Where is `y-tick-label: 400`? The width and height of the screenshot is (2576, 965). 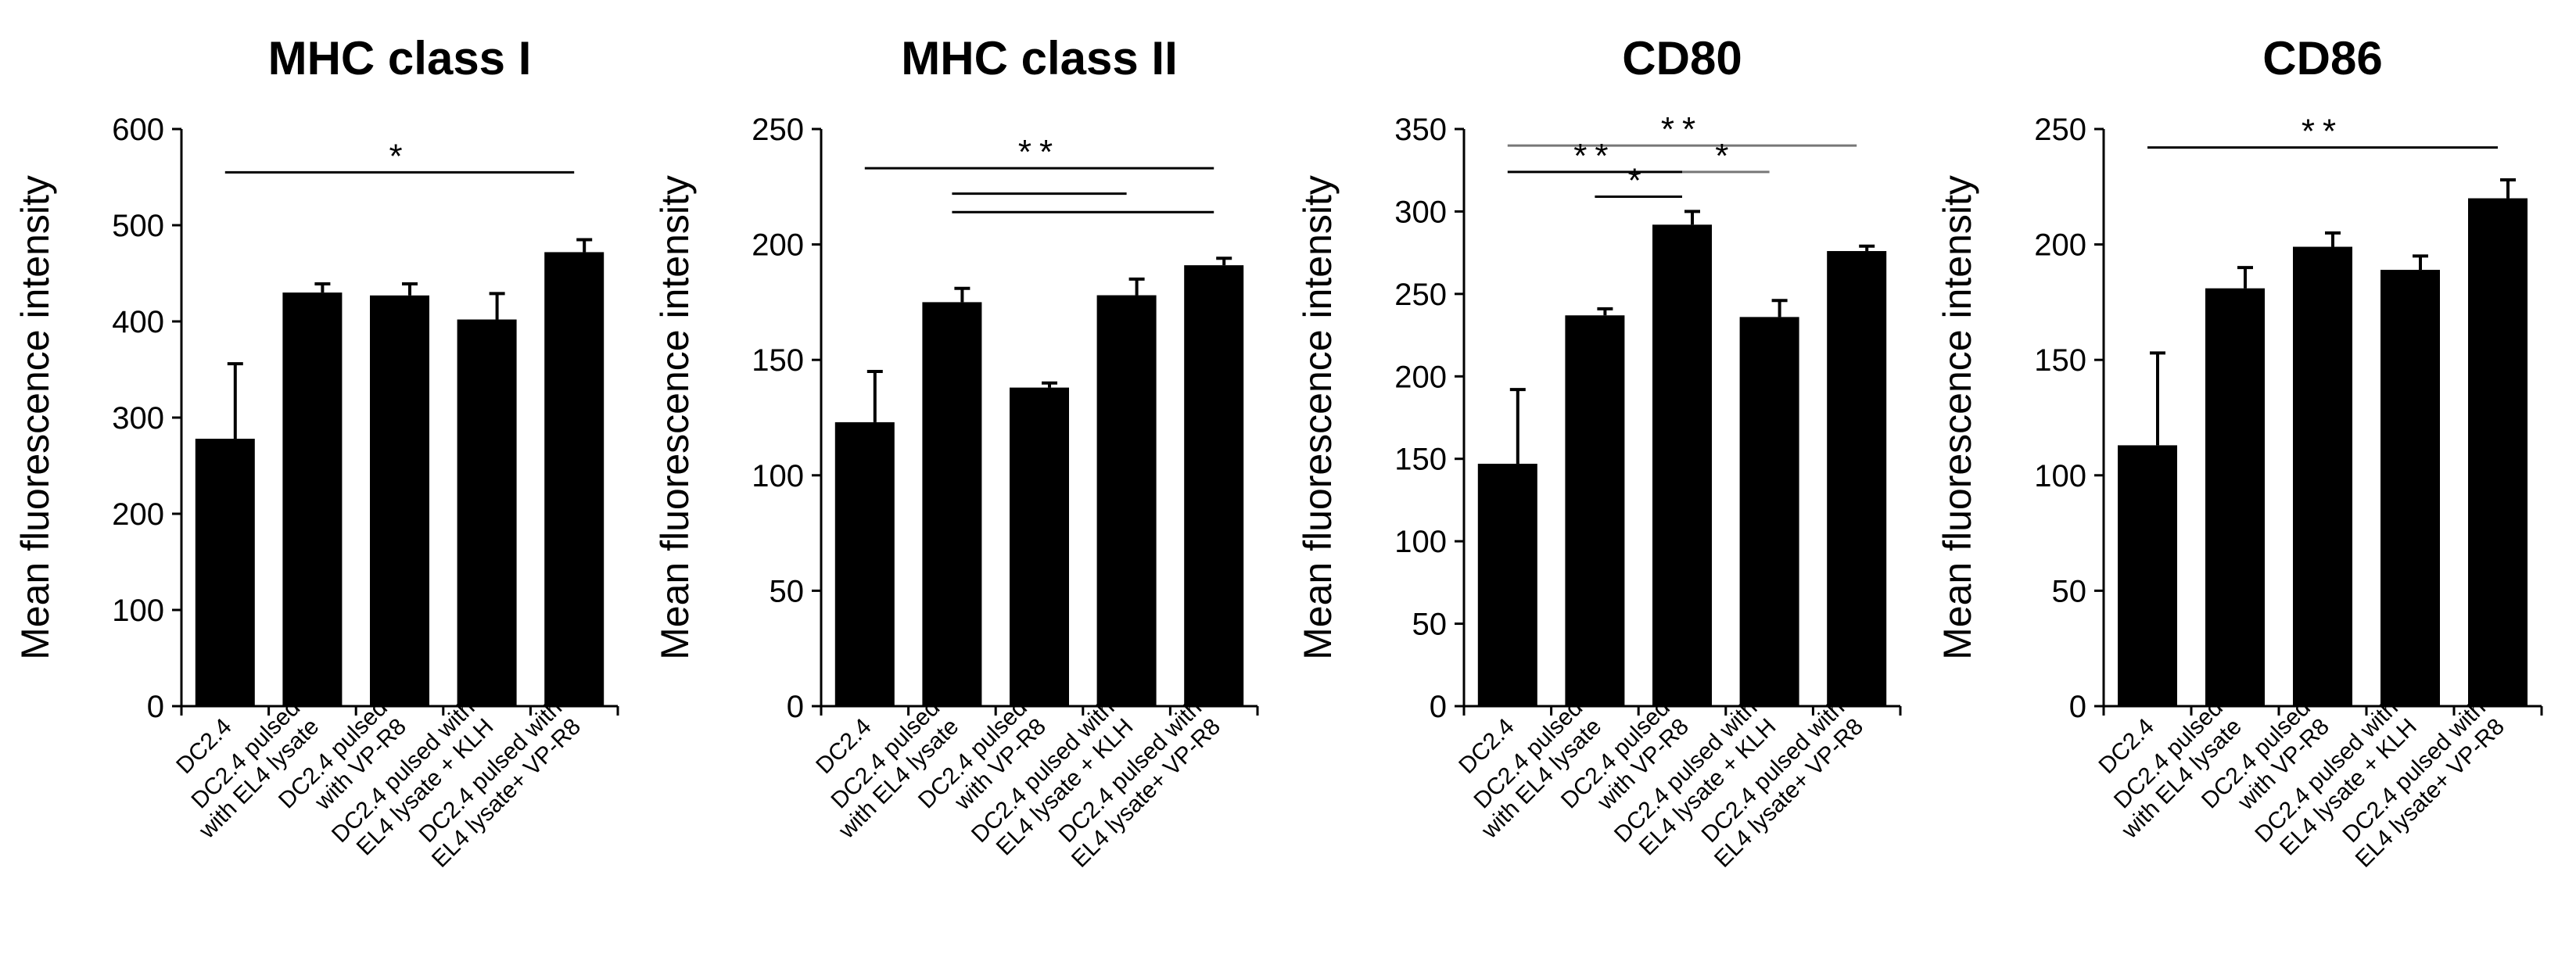
y-tick-label: 400 is located at coordinates (138, 322).